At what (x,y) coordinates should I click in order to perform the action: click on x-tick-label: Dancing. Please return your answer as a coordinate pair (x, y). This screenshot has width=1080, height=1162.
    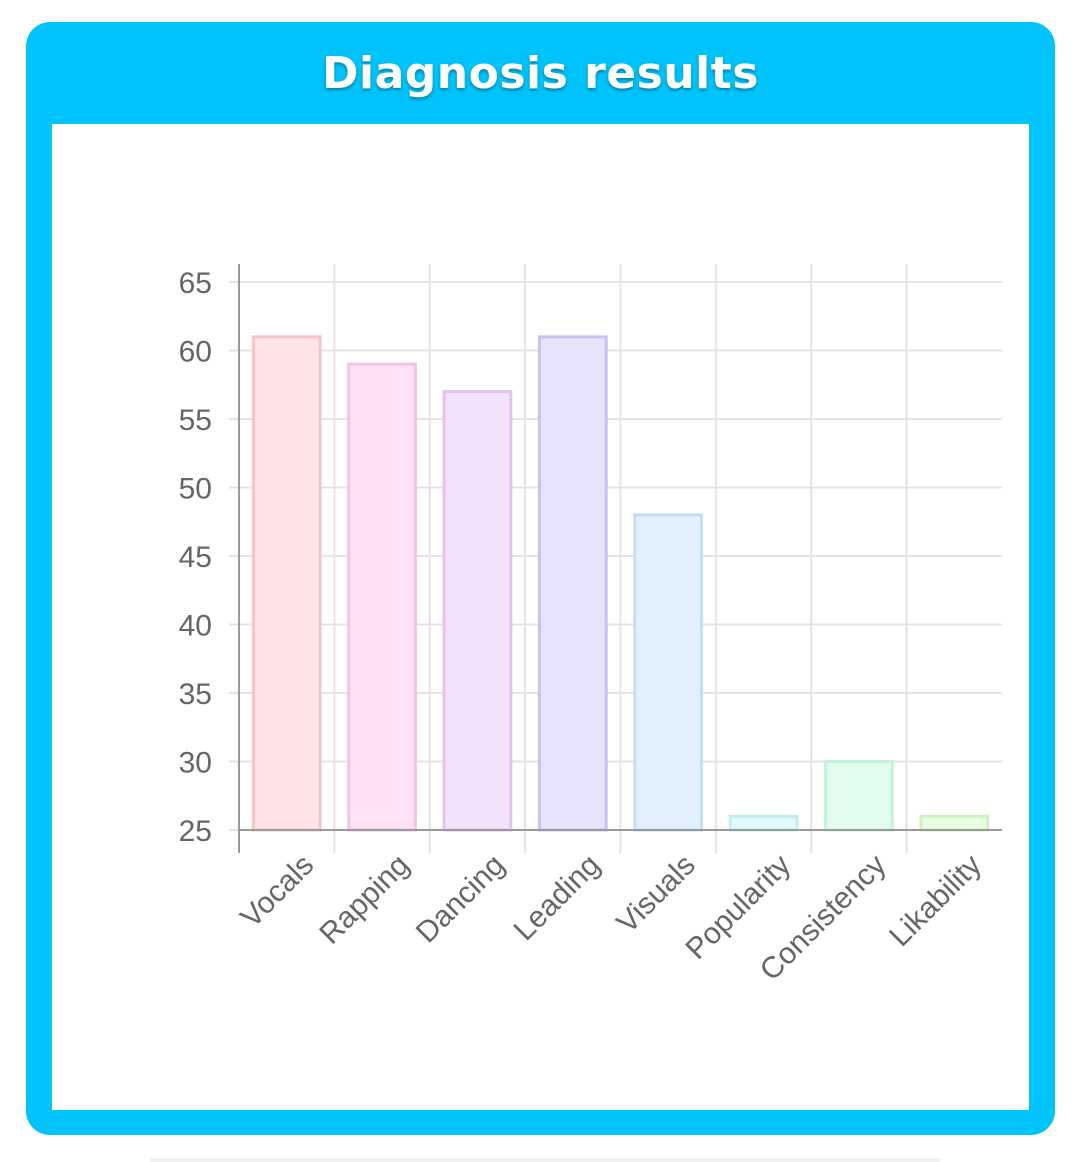
    Looking at the image, I should click on (460, 898).